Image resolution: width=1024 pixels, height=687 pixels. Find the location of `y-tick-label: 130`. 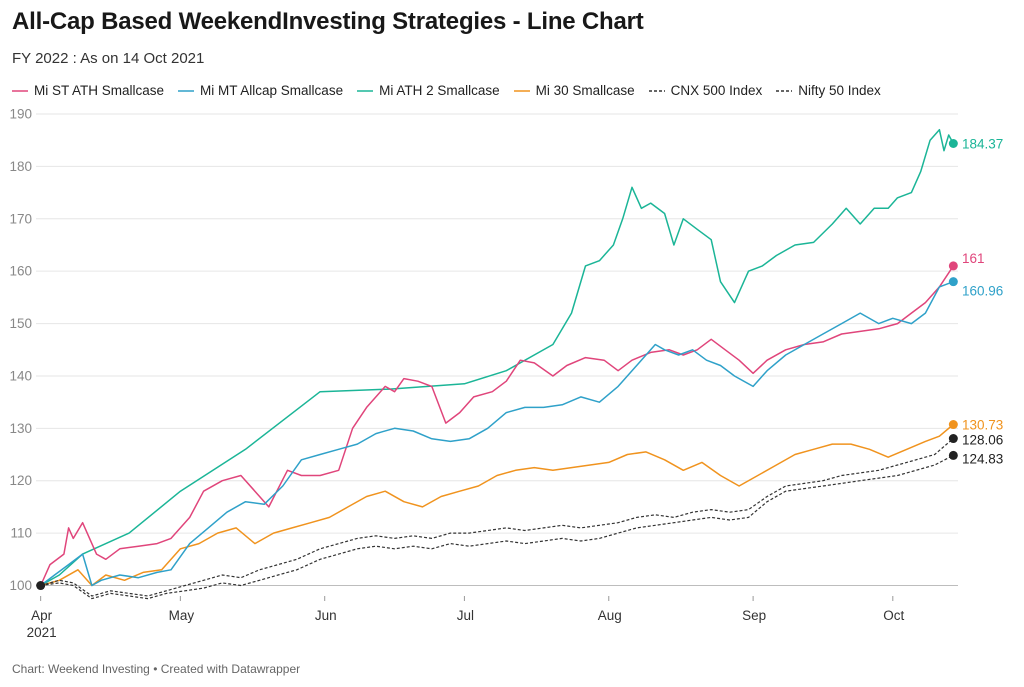

y-tick-label: 130 is located at coordinates (20, 428).